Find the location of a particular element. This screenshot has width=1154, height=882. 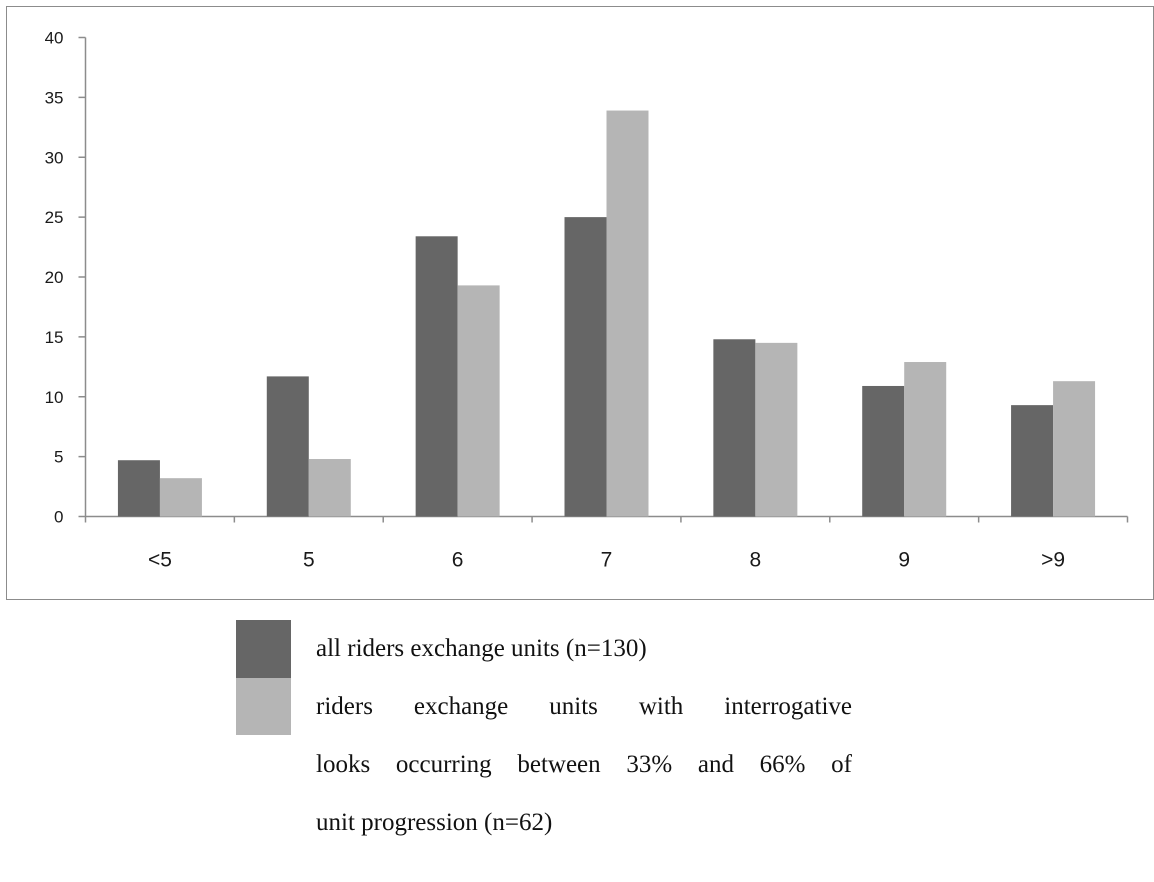

legend-label: all riders exchange units (n=130) is located at coordinates (481, 648).